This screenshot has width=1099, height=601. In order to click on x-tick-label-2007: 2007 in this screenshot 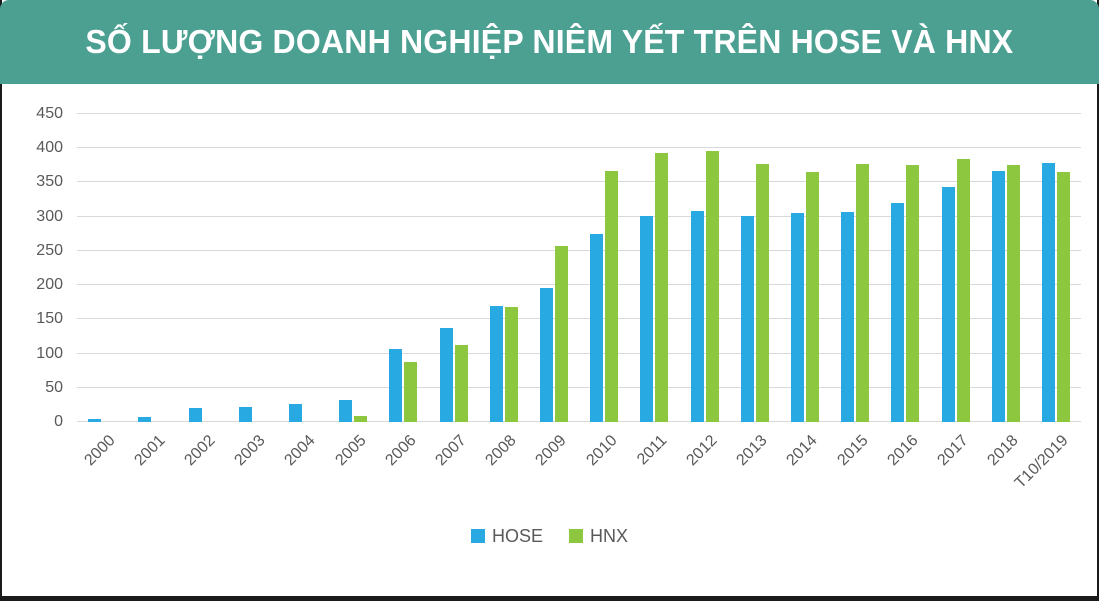, I will do `click(451, 451)`.